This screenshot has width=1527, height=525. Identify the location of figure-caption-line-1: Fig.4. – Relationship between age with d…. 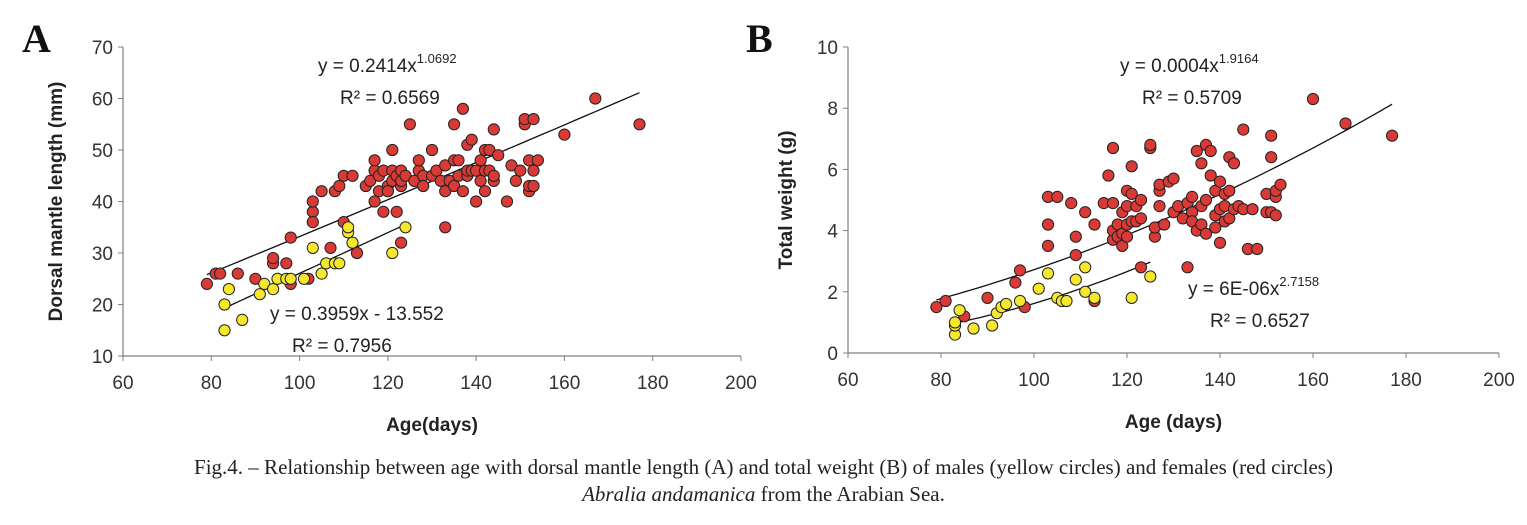
(763, 467).